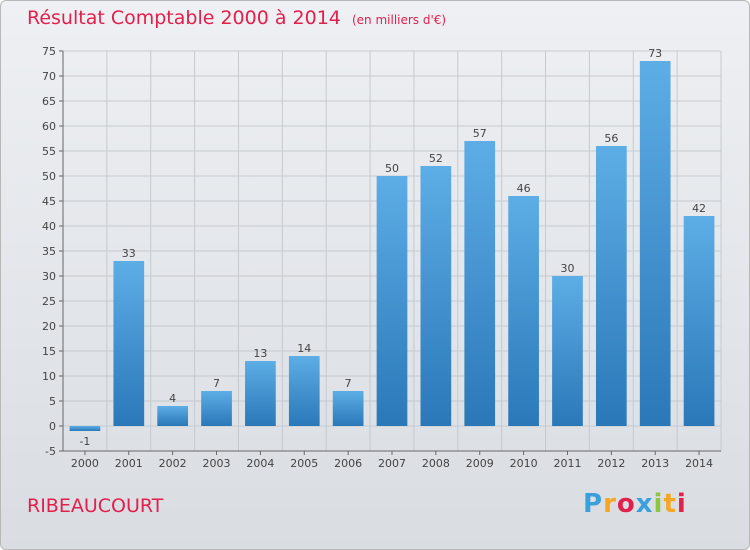 This screenshot has width=750, height=550. Describe the element at coordinates (670, 504) in the screenshot. I see `logo-letter: t` at that location.